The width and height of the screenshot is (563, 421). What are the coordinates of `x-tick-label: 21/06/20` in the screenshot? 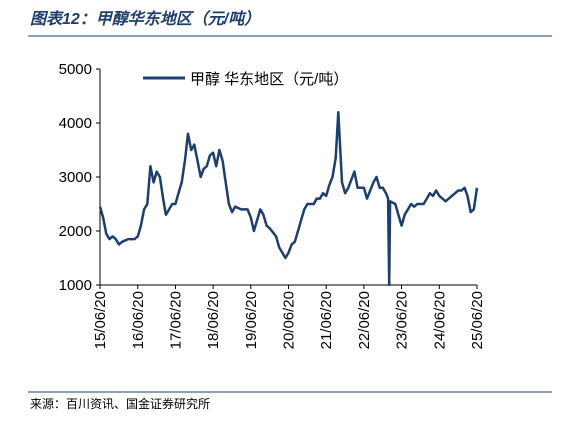 It's located at (326, 320).